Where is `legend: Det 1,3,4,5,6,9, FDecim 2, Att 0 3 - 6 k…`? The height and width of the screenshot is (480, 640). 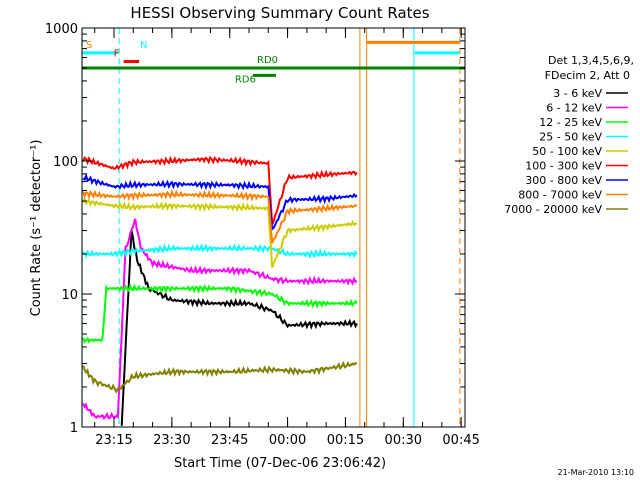
legend: Det 1,3,4,5,6,9, FDecim 2, Att 0 3 - 6 k… is located at coordinates (569, 135).